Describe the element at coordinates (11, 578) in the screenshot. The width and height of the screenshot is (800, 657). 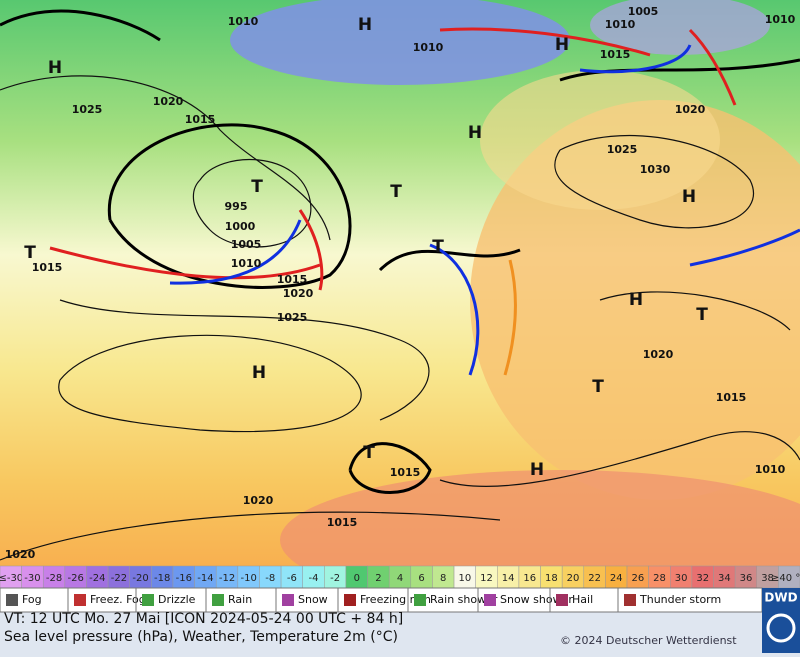
I see `scale-label: ≤-30` at that location.